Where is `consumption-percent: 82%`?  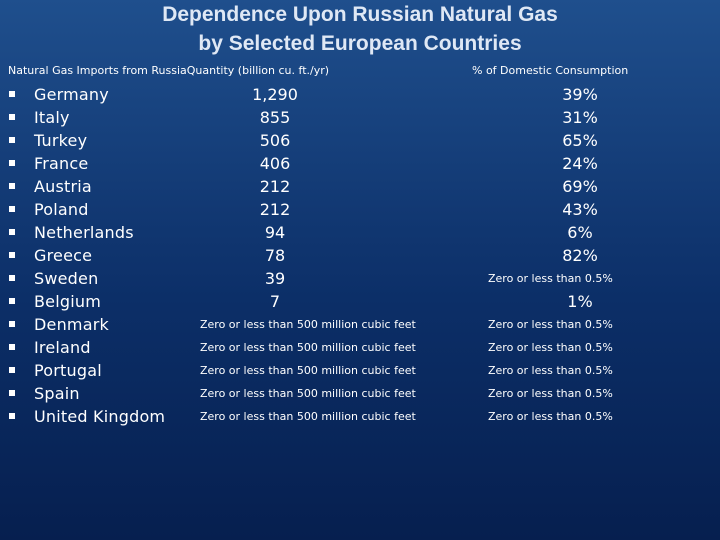
consumption-percent: 82% is located at coordinates (580, 255).